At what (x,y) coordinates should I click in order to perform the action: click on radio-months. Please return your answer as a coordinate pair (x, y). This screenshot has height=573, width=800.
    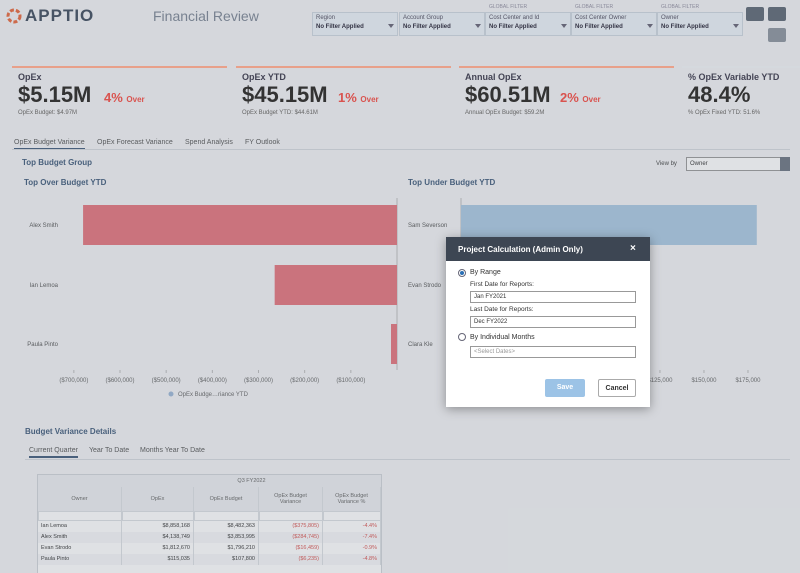
    Looking at the image, I should click on (462, 337).